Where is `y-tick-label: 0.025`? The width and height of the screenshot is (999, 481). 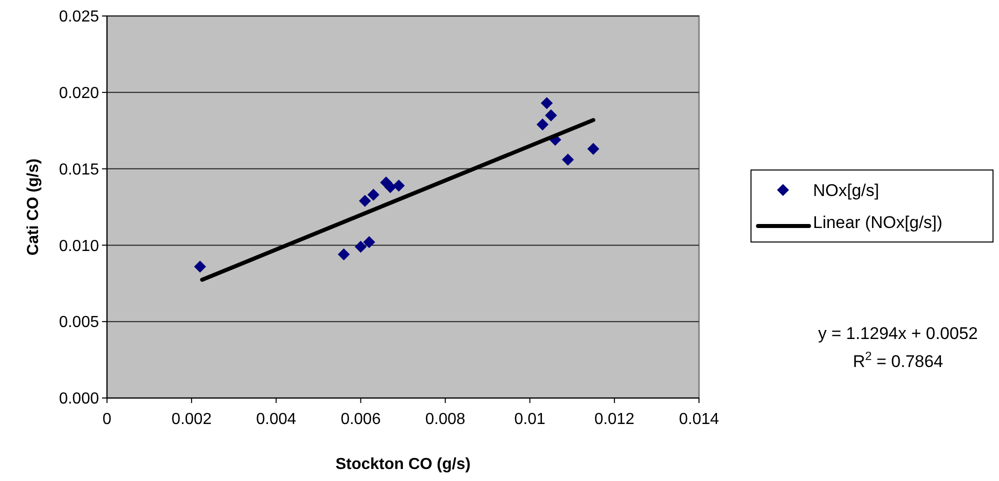 y-tick-label: 0.025 is located at coordinates (79, 17).